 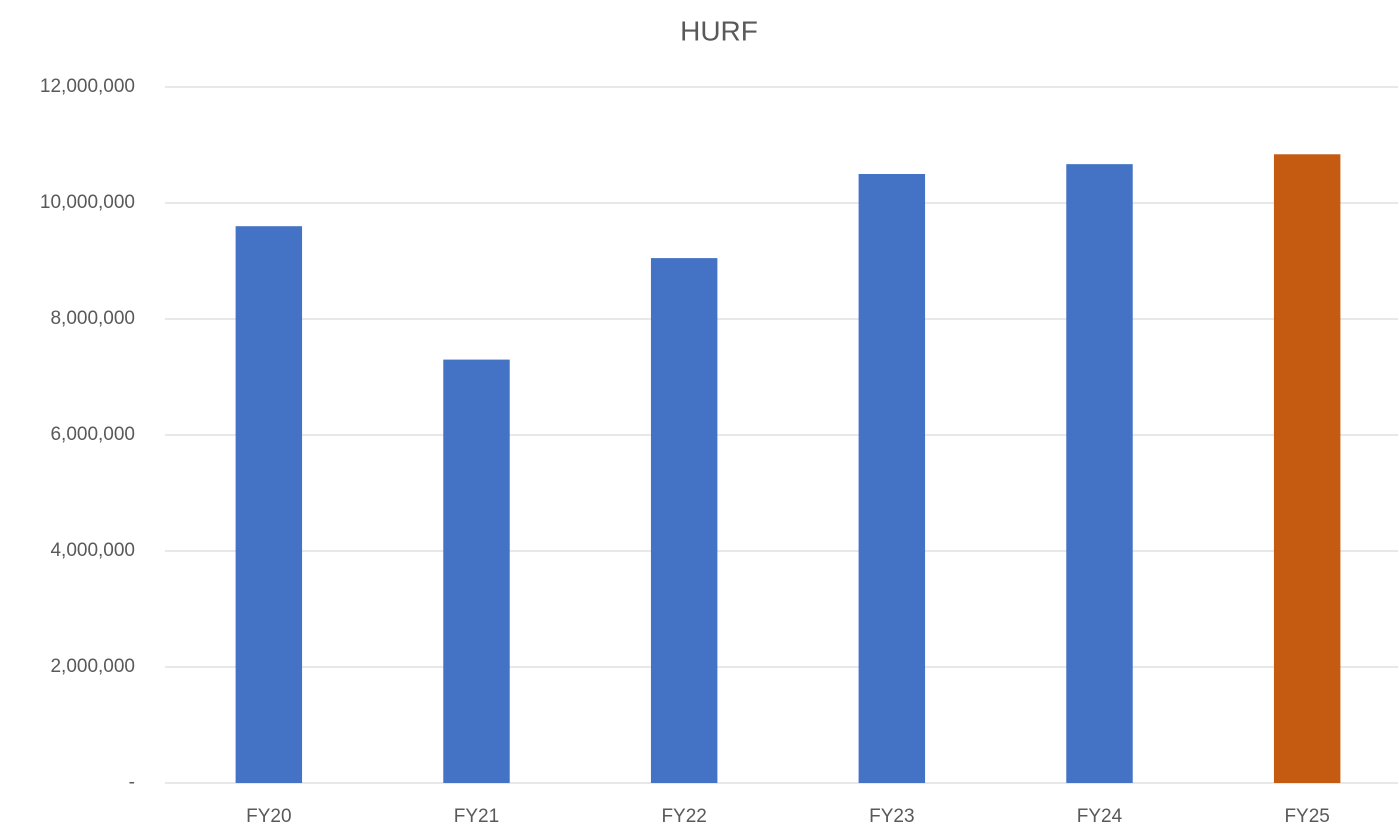 I want to click on x-tick-label: FY24, so click(x=1100, y=816).